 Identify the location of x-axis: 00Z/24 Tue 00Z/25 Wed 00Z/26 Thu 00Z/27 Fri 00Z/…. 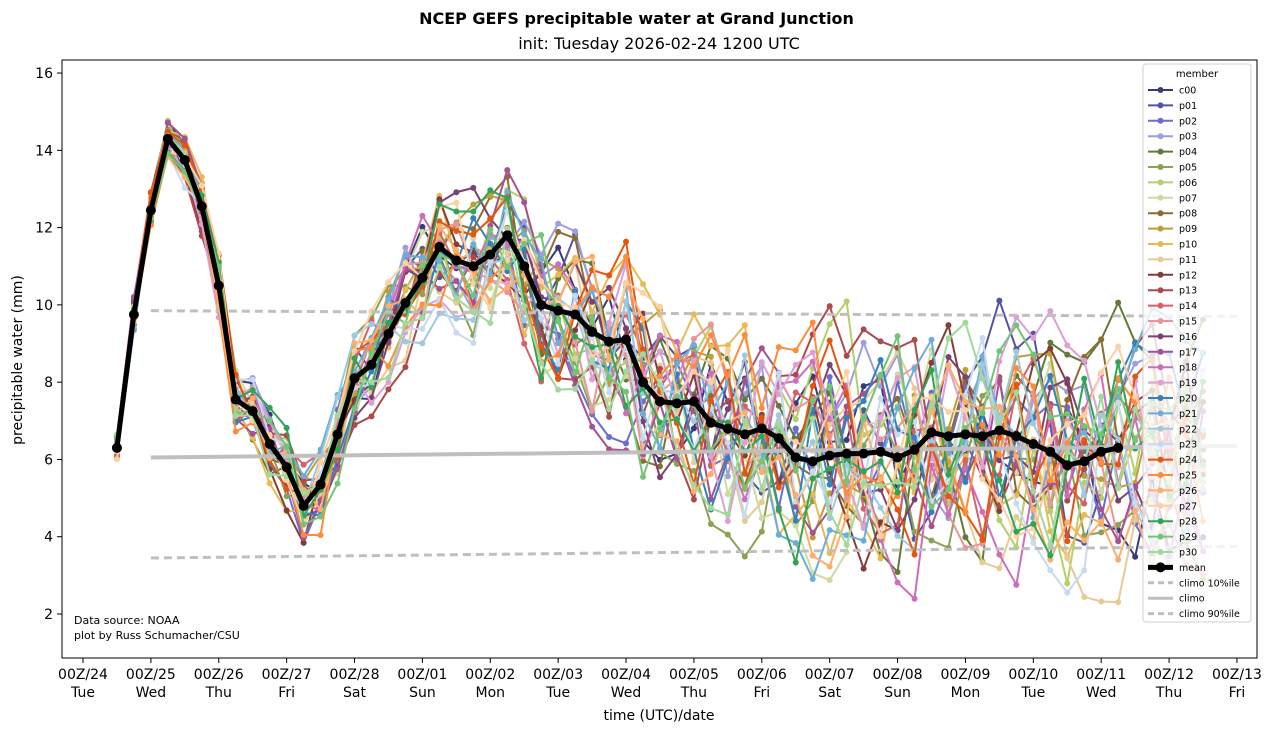
(660, 679).